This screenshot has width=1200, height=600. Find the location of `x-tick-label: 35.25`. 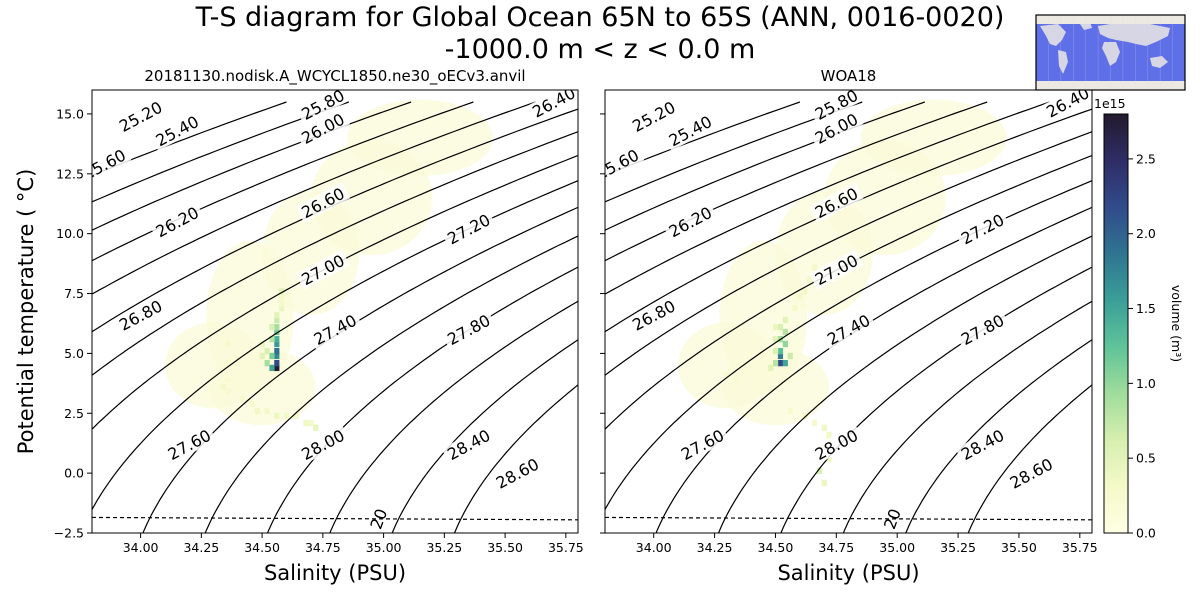

x-tick-label: 35.25 is located at coordinates (444, 547).